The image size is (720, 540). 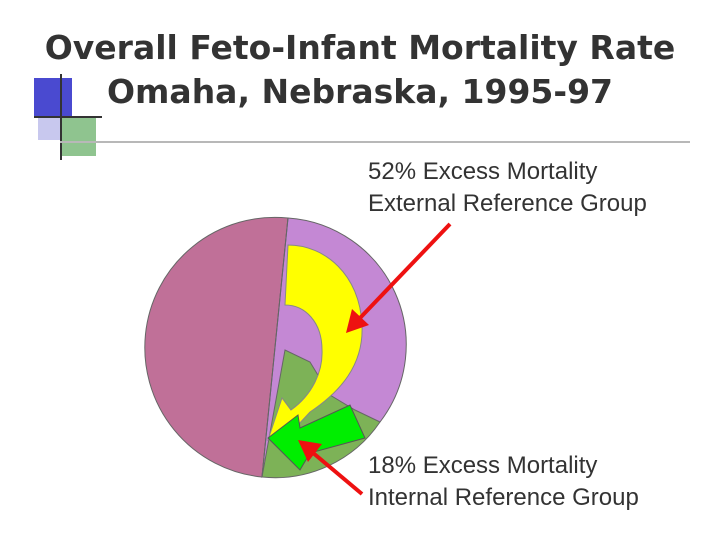 What do you see at coordinates (216, 347) in the screenshot?
I see `pink-segment` at bounding box center [216, 347].